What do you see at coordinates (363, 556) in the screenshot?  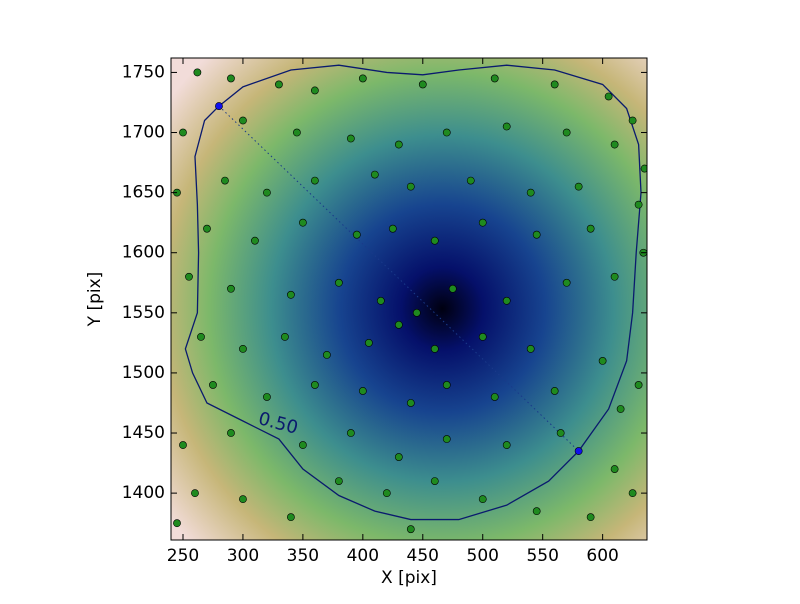 I see `x-tick-label: 400` at bounding box center [363, 556].